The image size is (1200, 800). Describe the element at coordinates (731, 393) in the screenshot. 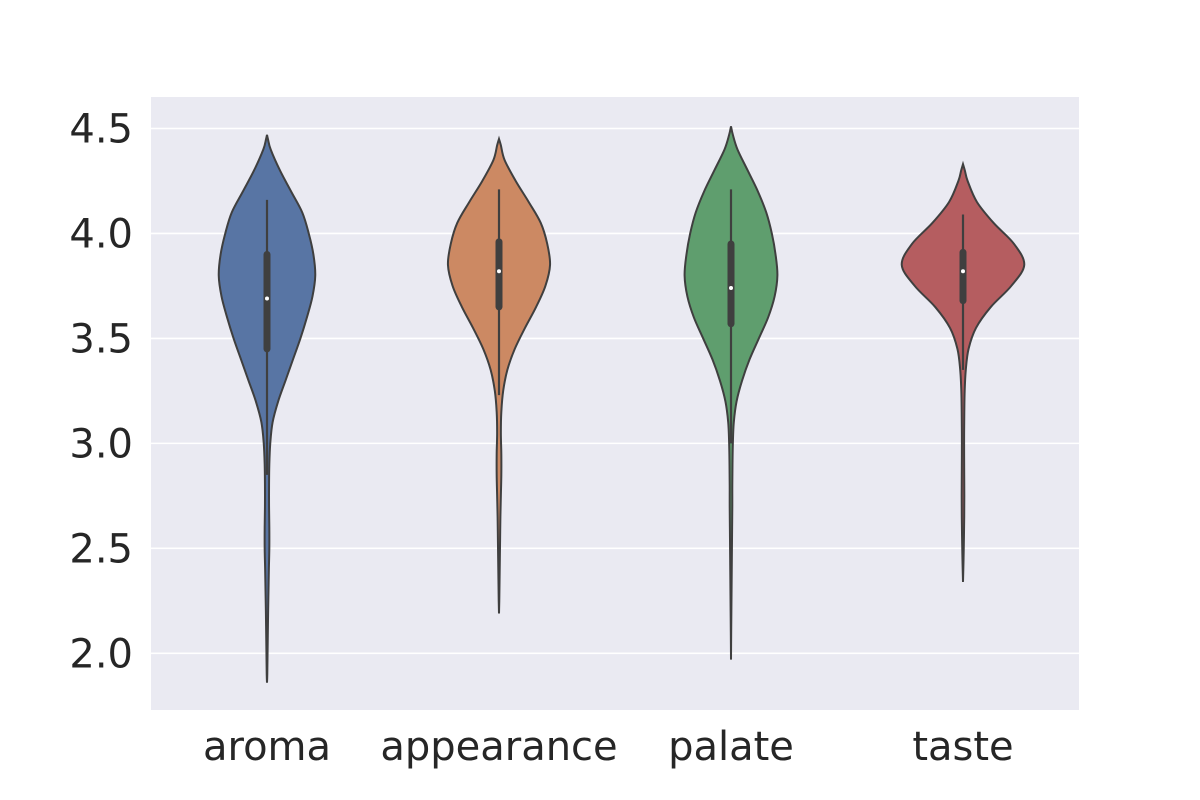

I see `violin-palate` at that location.